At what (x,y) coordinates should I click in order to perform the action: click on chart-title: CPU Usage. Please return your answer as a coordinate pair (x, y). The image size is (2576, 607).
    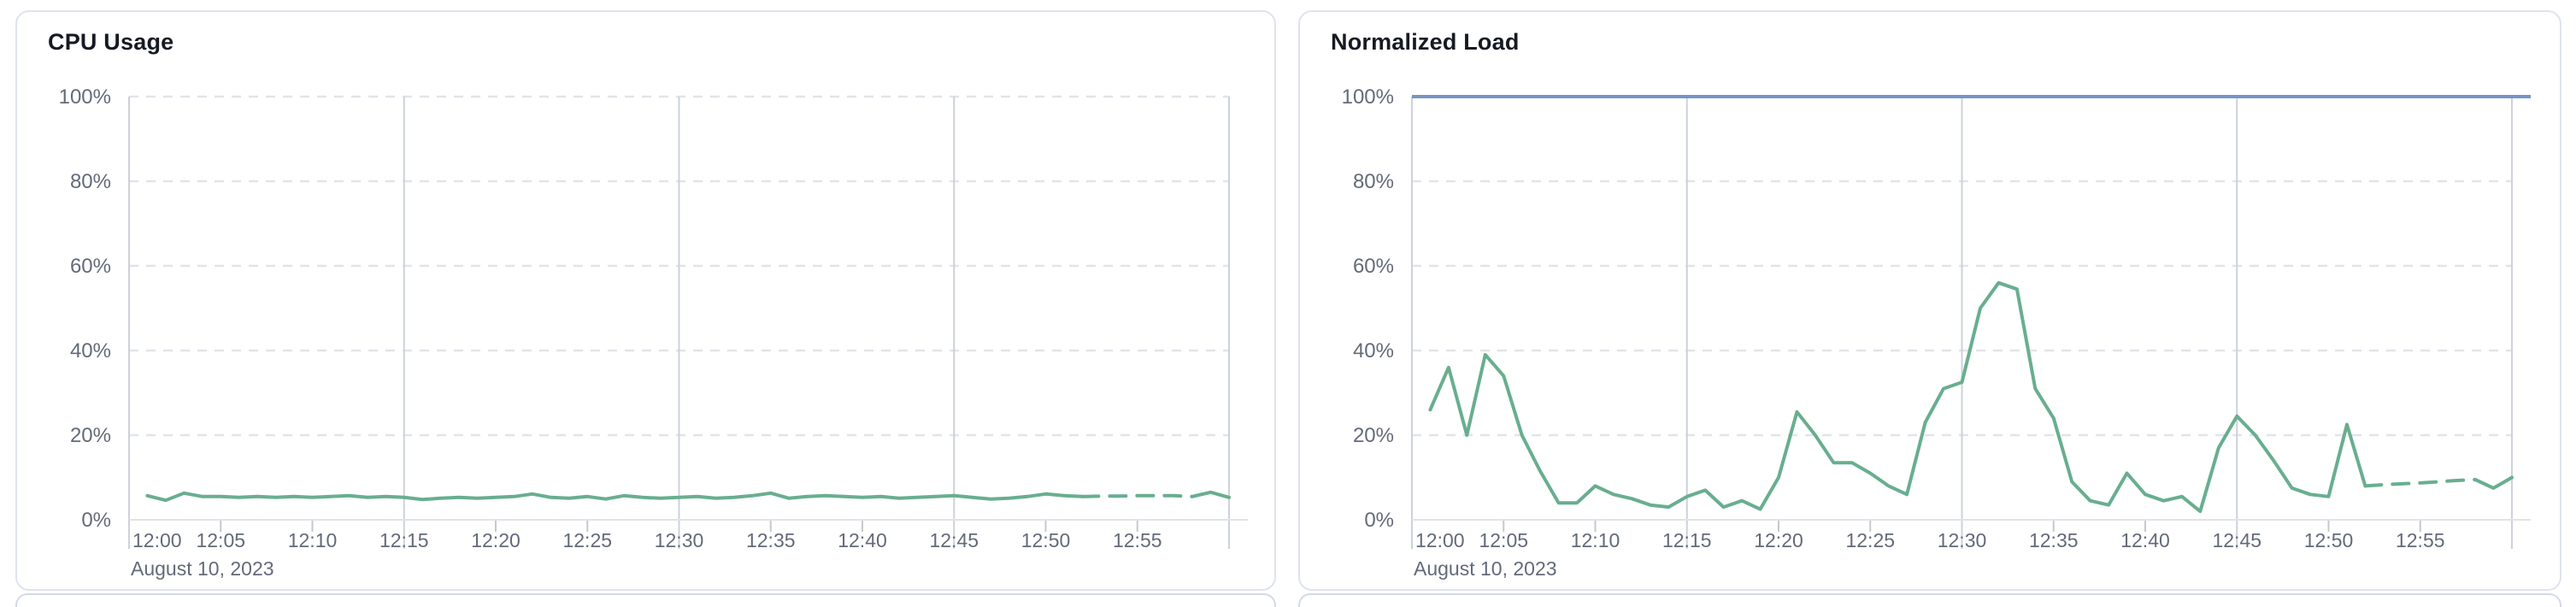
    Looking at the image, I should click on (111, 42).